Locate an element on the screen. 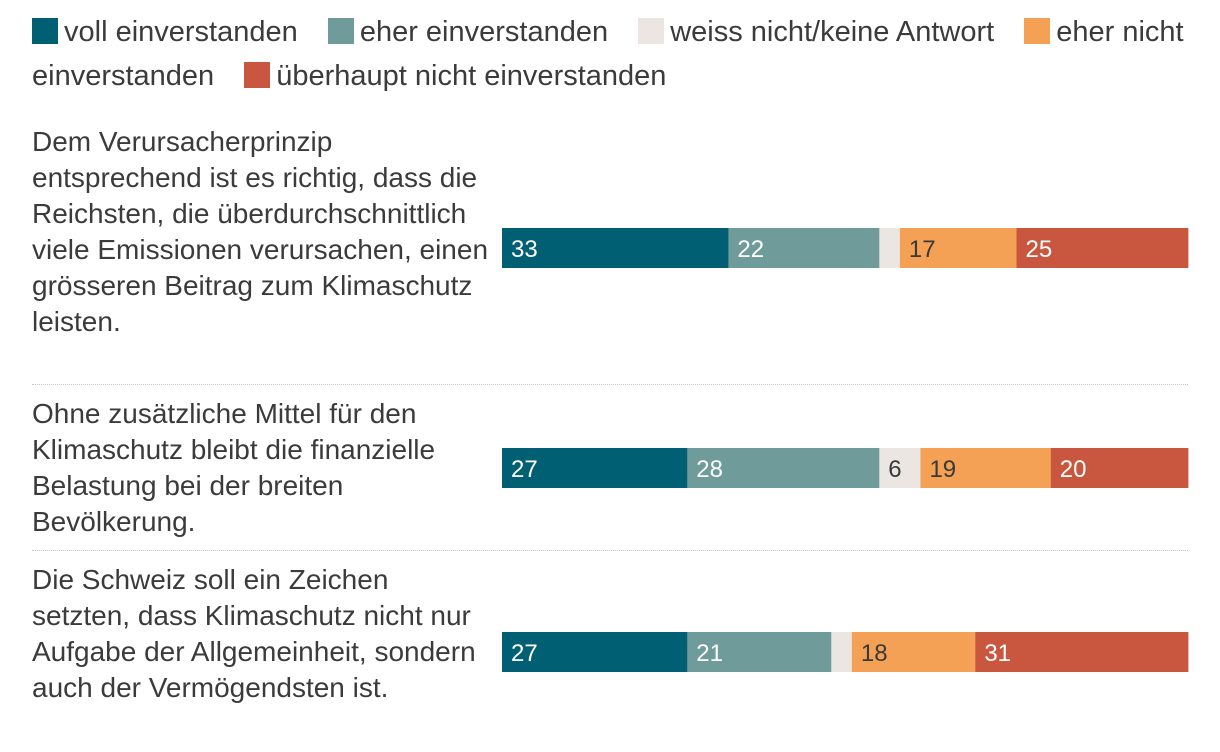  bar-row1-ueberhaupt-nicht is located at coordinates (1102, 248).